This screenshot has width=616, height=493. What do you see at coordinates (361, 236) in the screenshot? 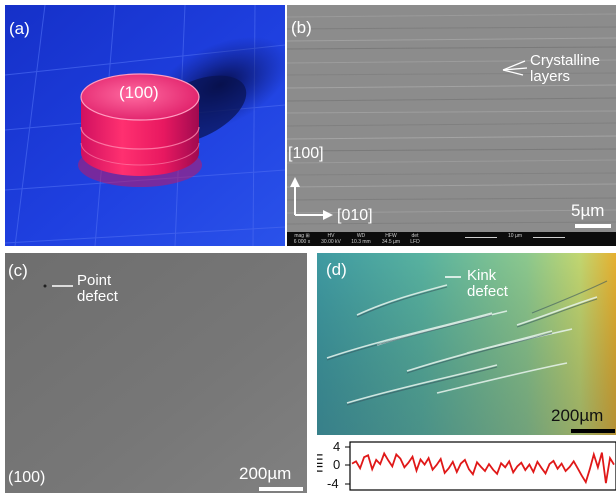
I see `meta-header-wd: WD` at bounding box center [361, 236].